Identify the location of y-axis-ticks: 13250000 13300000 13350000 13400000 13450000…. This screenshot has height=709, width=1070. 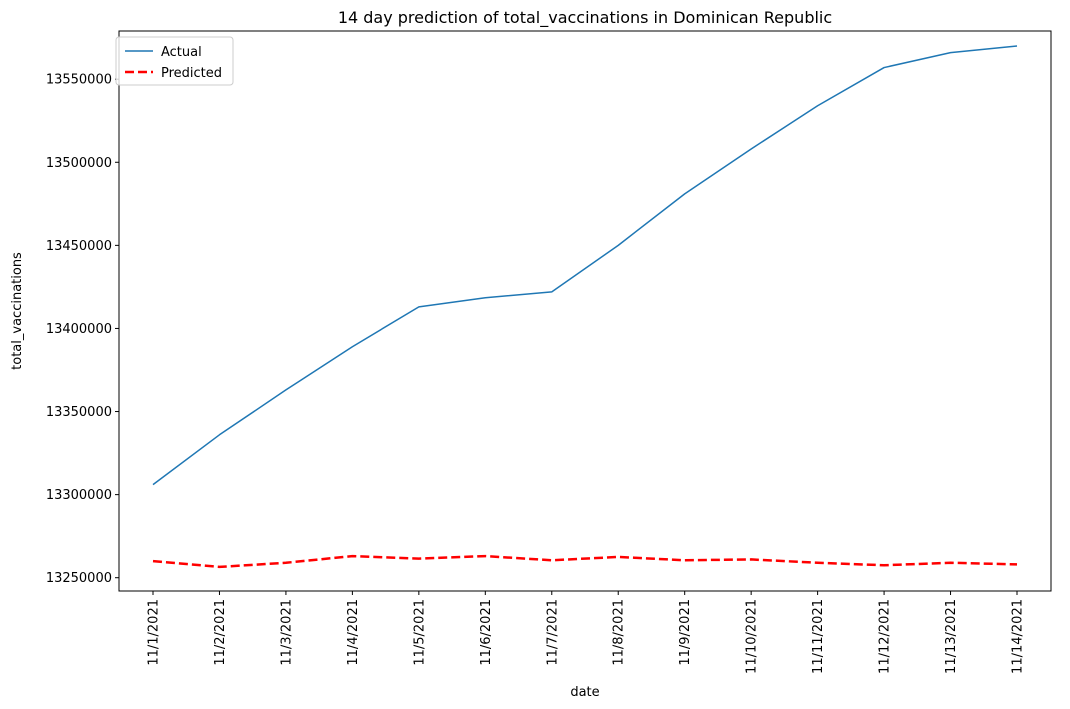
(82, 329).